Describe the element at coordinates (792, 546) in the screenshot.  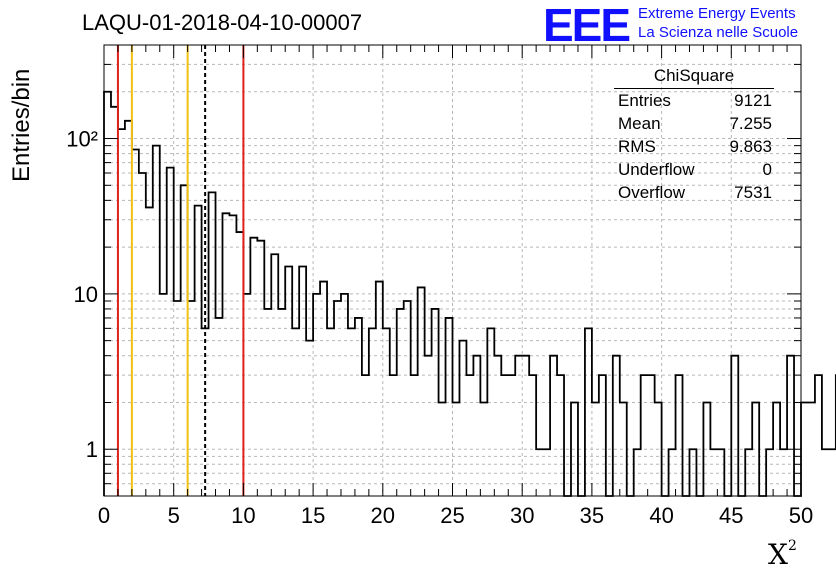
I see `x-axis-label-sup: 2` at that location.